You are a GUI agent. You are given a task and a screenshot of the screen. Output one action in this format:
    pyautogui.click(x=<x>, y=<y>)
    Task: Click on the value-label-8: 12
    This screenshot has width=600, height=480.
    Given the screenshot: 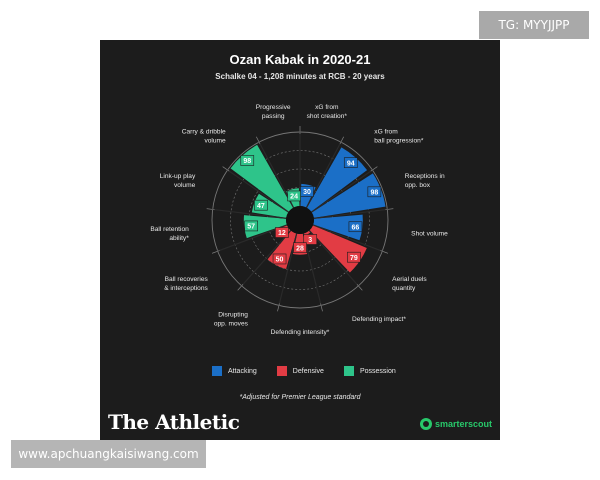 What is the action you would take?
    pyautogui.click(x=282, y=233)
    